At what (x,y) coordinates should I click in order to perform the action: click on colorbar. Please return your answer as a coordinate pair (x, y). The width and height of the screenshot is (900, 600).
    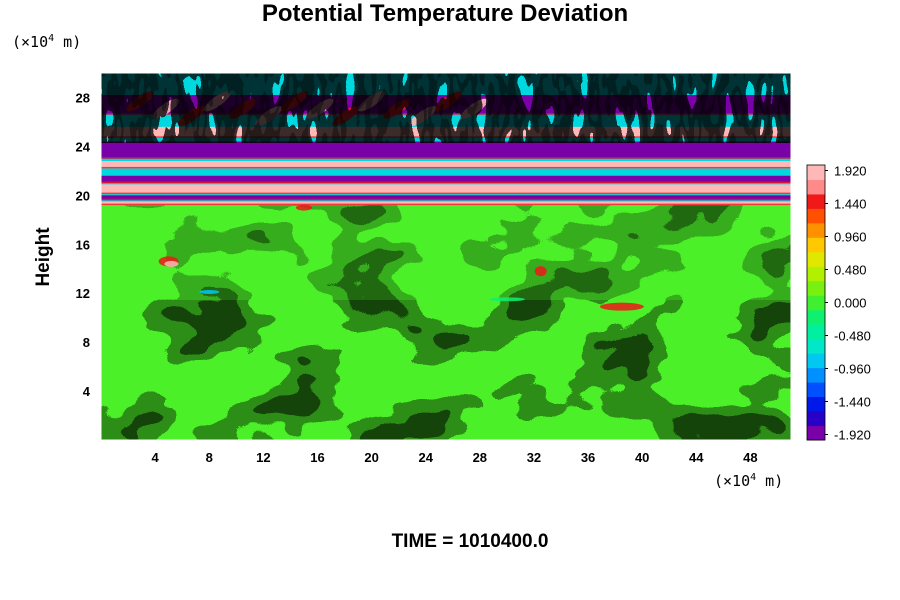
    Looking at the image, I should click on (816, 302).